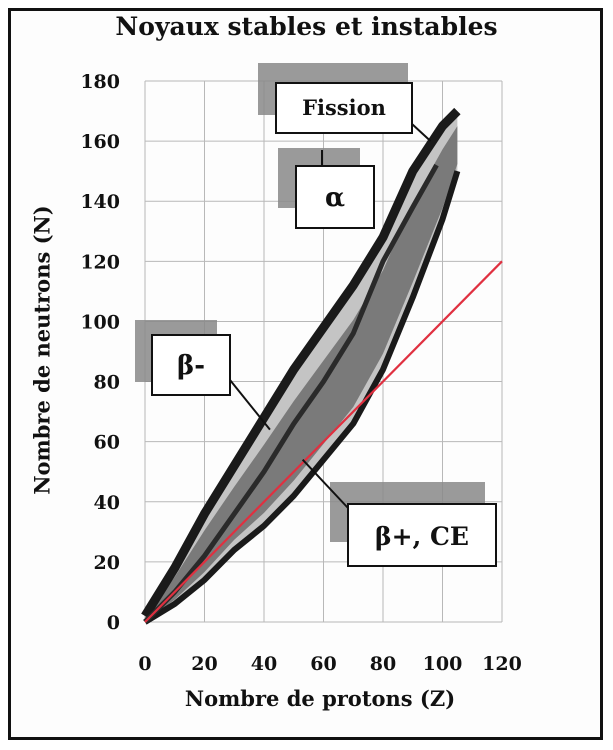  I want to click on x-tick-label: 40, so click(264, 664).